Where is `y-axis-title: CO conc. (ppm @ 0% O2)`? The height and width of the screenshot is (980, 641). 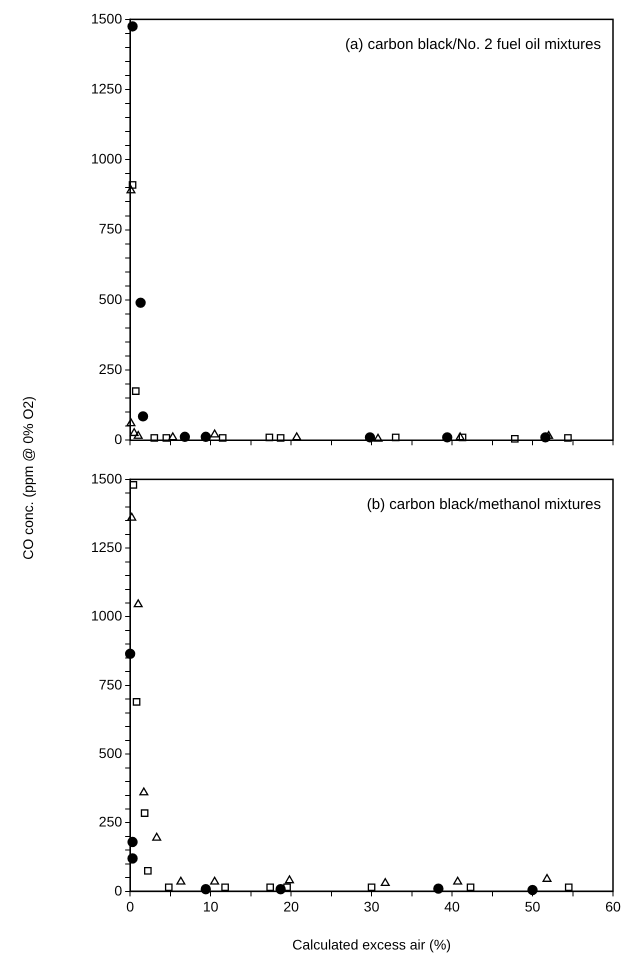 y-axis-title: CO conc. (ppm @ 0% O2) is located at coordinates (28, 478).